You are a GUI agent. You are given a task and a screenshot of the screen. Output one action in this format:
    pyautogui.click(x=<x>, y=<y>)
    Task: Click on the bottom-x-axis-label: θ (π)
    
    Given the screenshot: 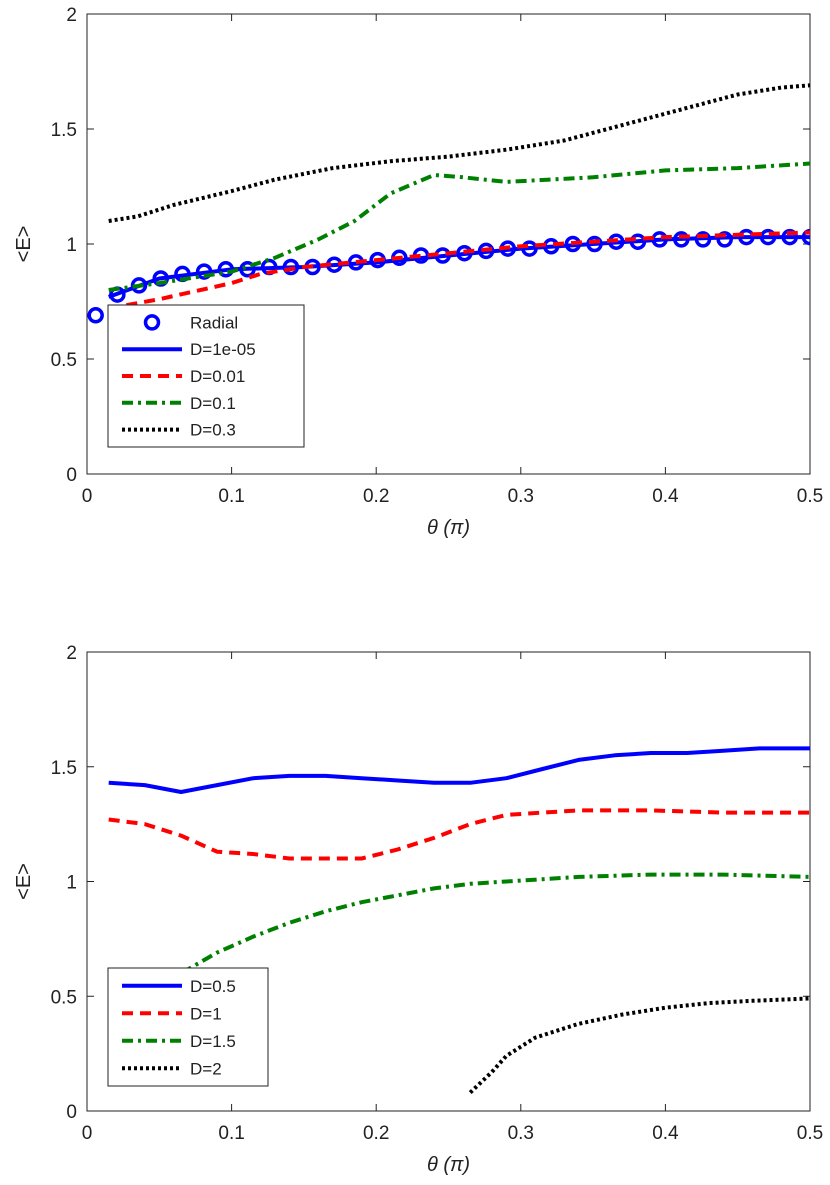 What is the action you would take?
    pyautogui.click(x=448, y=1165)
    